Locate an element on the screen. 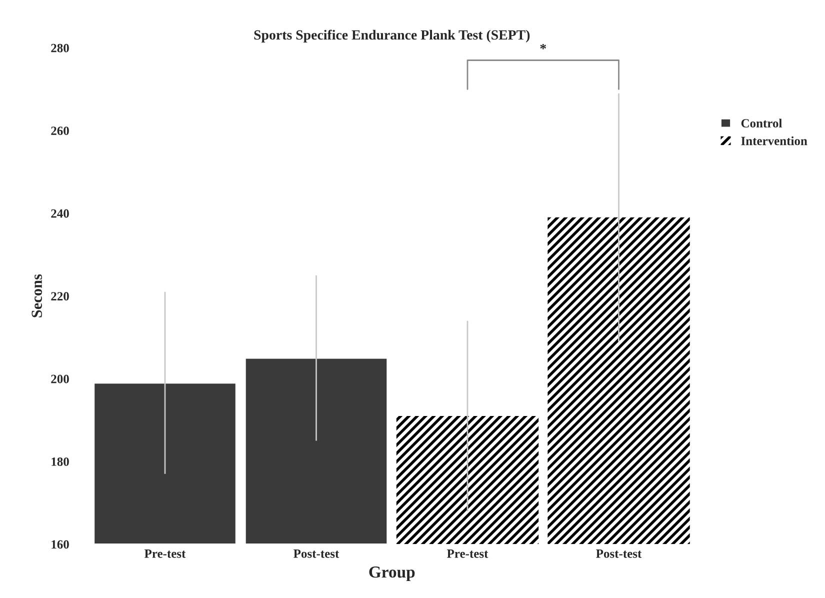  legend-label: Intervention is located at coordinates (774, 141).